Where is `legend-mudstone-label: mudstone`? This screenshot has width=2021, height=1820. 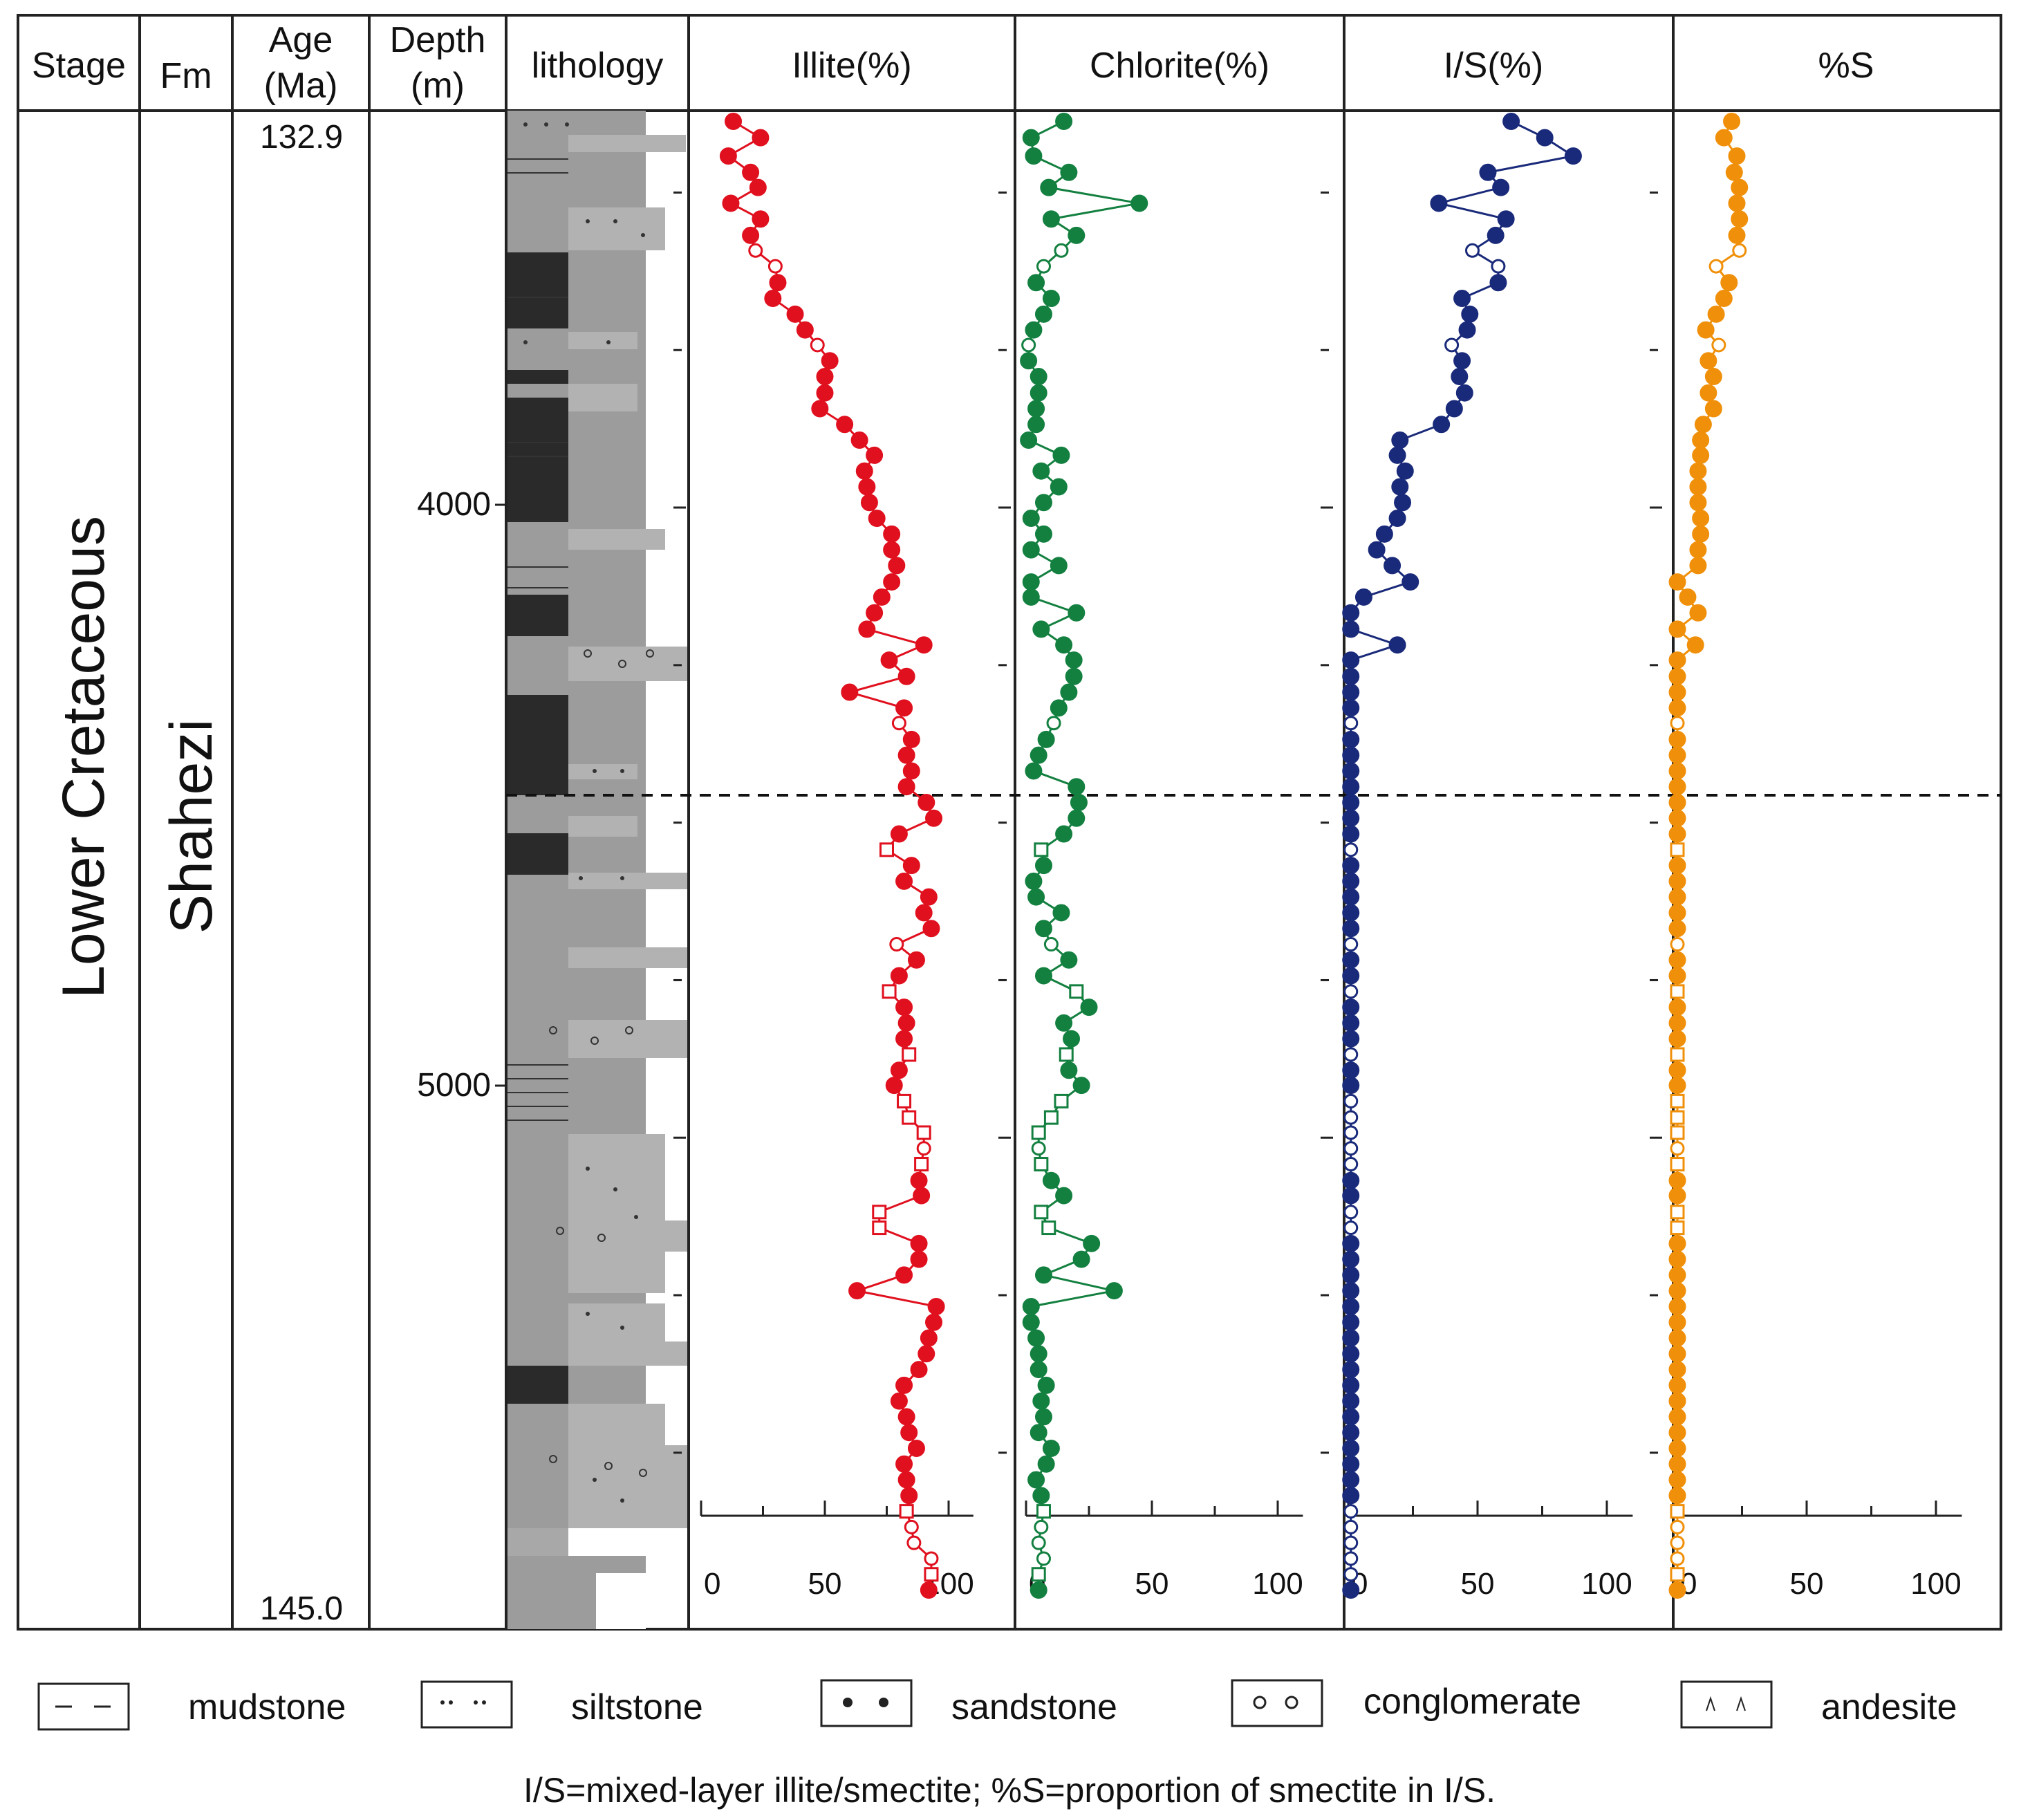
legend-mudstone-label: mudstone is located at coordinates (267, 1707).